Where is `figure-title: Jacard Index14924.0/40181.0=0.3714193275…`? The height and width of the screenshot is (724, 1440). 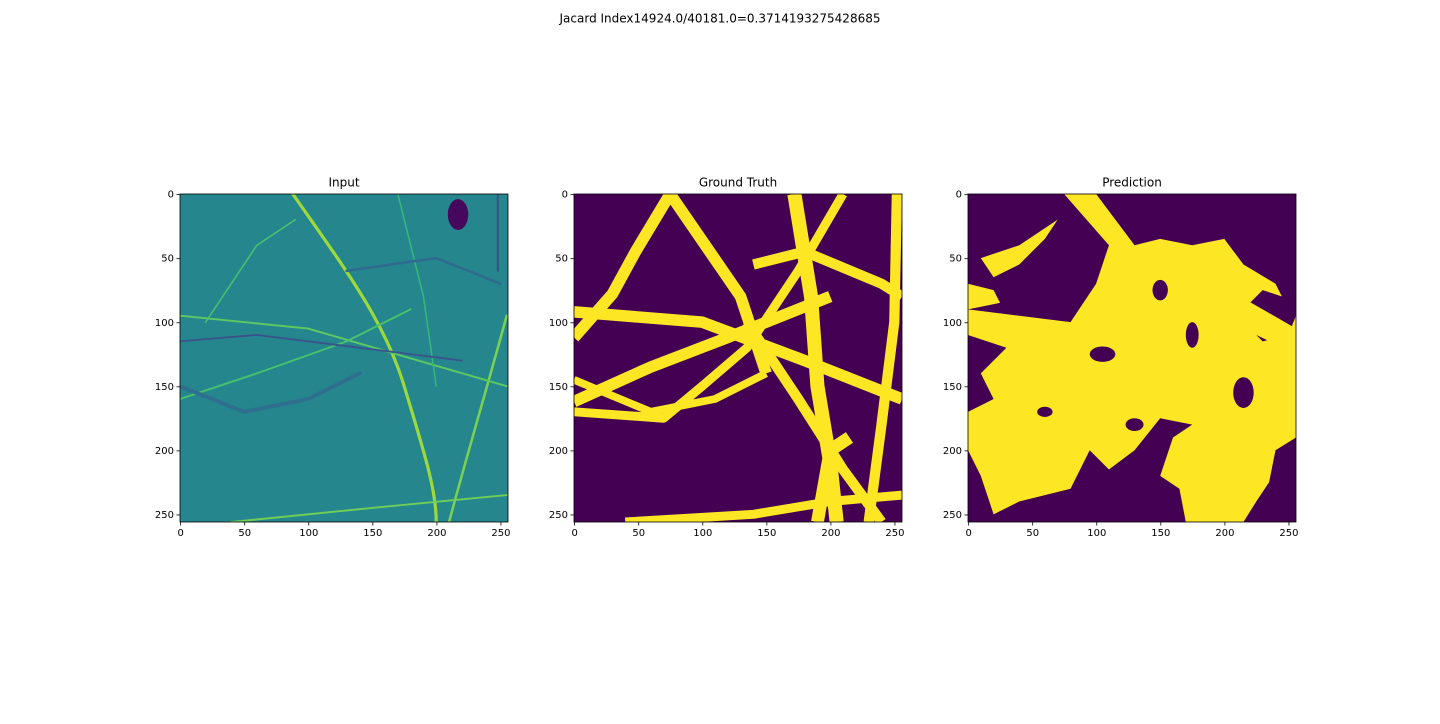 figure-title: Jacard Index14924.0/40181.0=0.3714193275… is located at coordinates (720, 19).